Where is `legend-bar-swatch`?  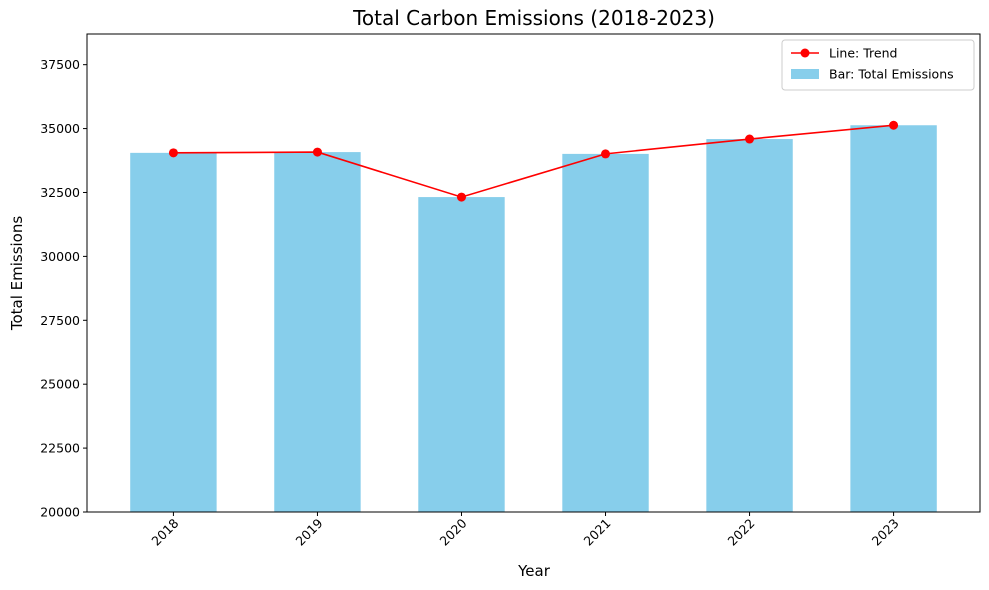
legend-bar-swatch is located at coordinates (805, 74).